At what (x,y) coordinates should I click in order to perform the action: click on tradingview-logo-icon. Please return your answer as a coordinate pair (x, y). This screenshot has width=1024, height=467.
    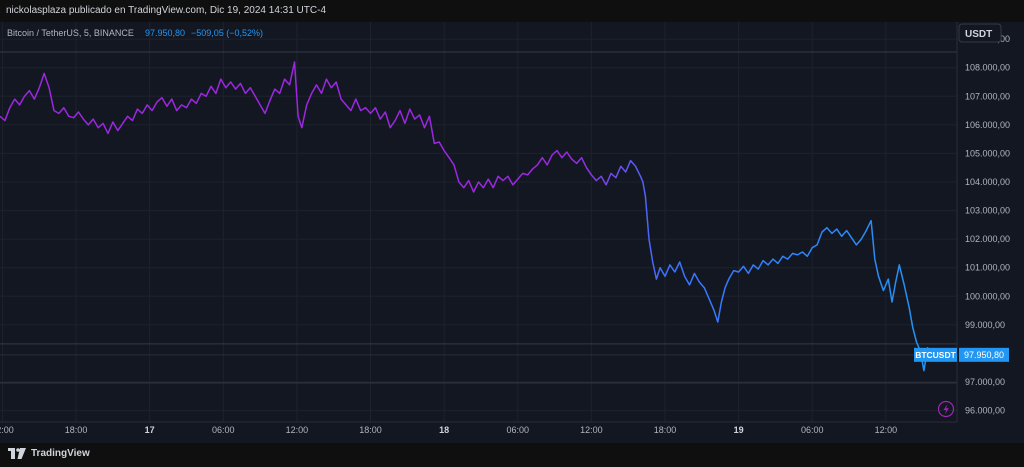
    Looking at the image, I should click on (17, 453).